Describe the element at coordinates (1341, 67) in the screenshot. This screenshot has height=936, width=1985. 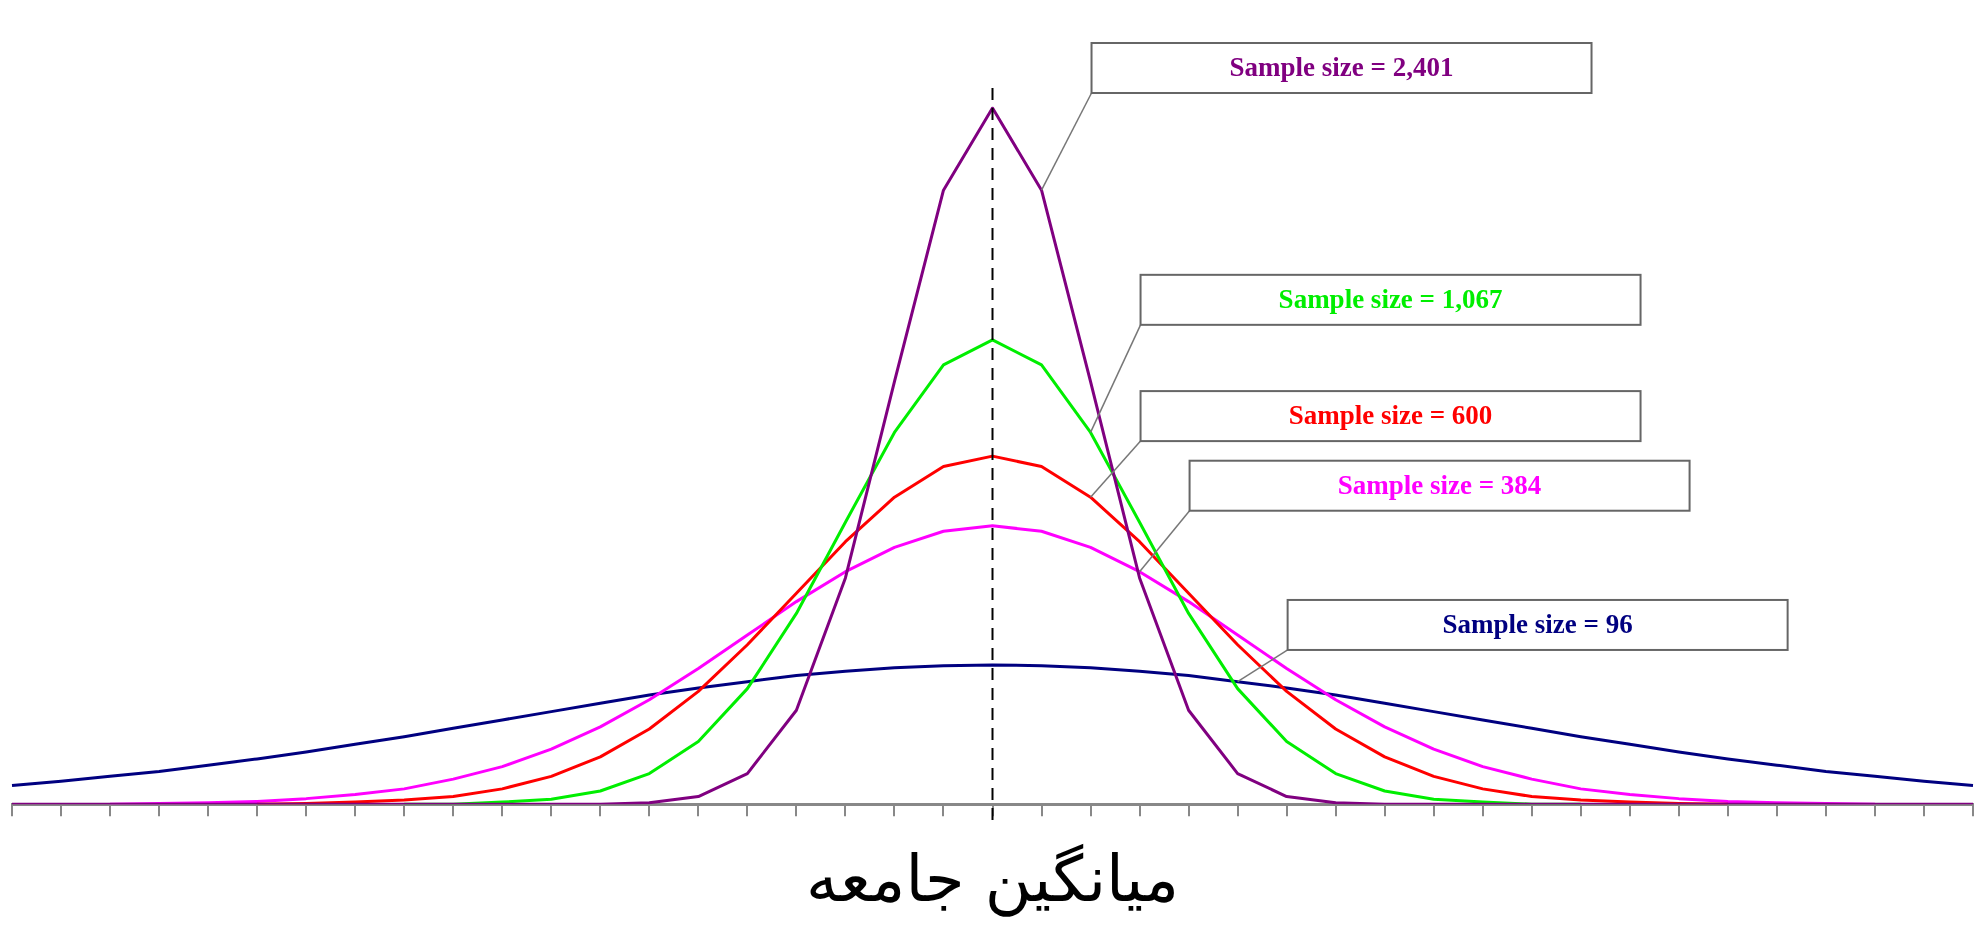
I see `text: Sample size = 2,401` at that location.